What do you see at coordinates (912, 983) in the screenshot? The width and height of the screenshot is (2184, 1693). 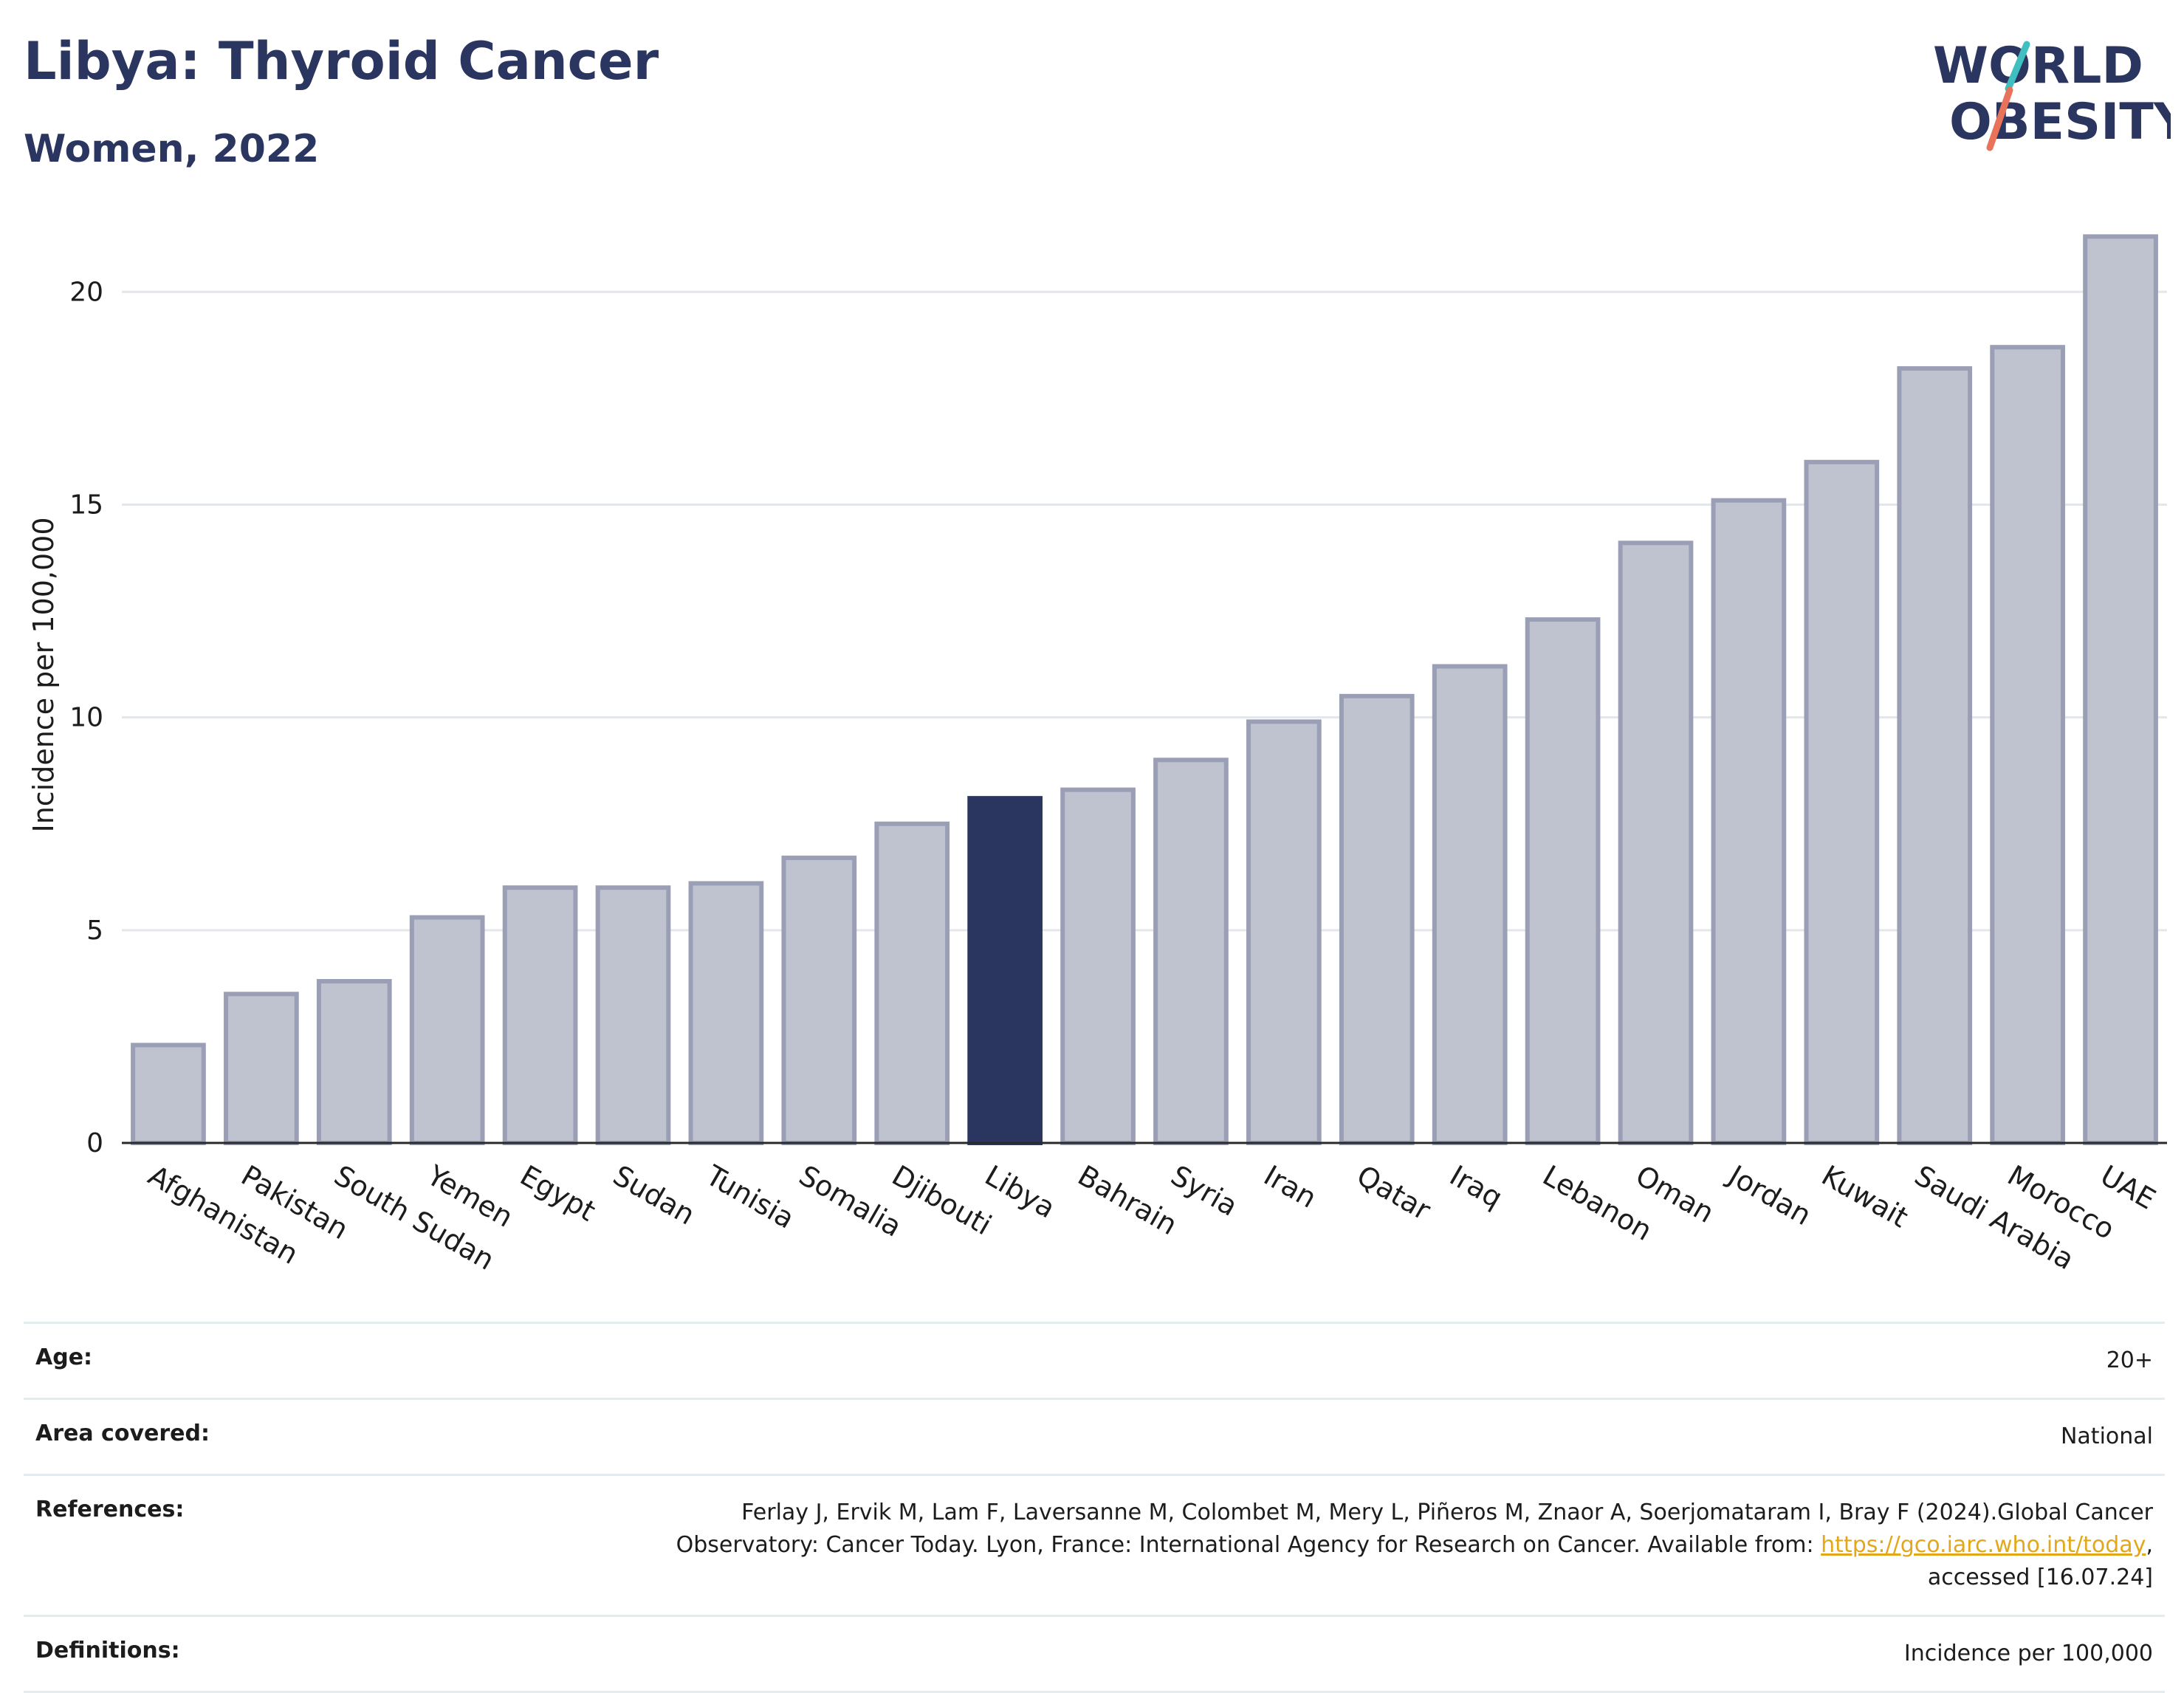 I see `bar-djibouti` at bounding box center [912, 983].